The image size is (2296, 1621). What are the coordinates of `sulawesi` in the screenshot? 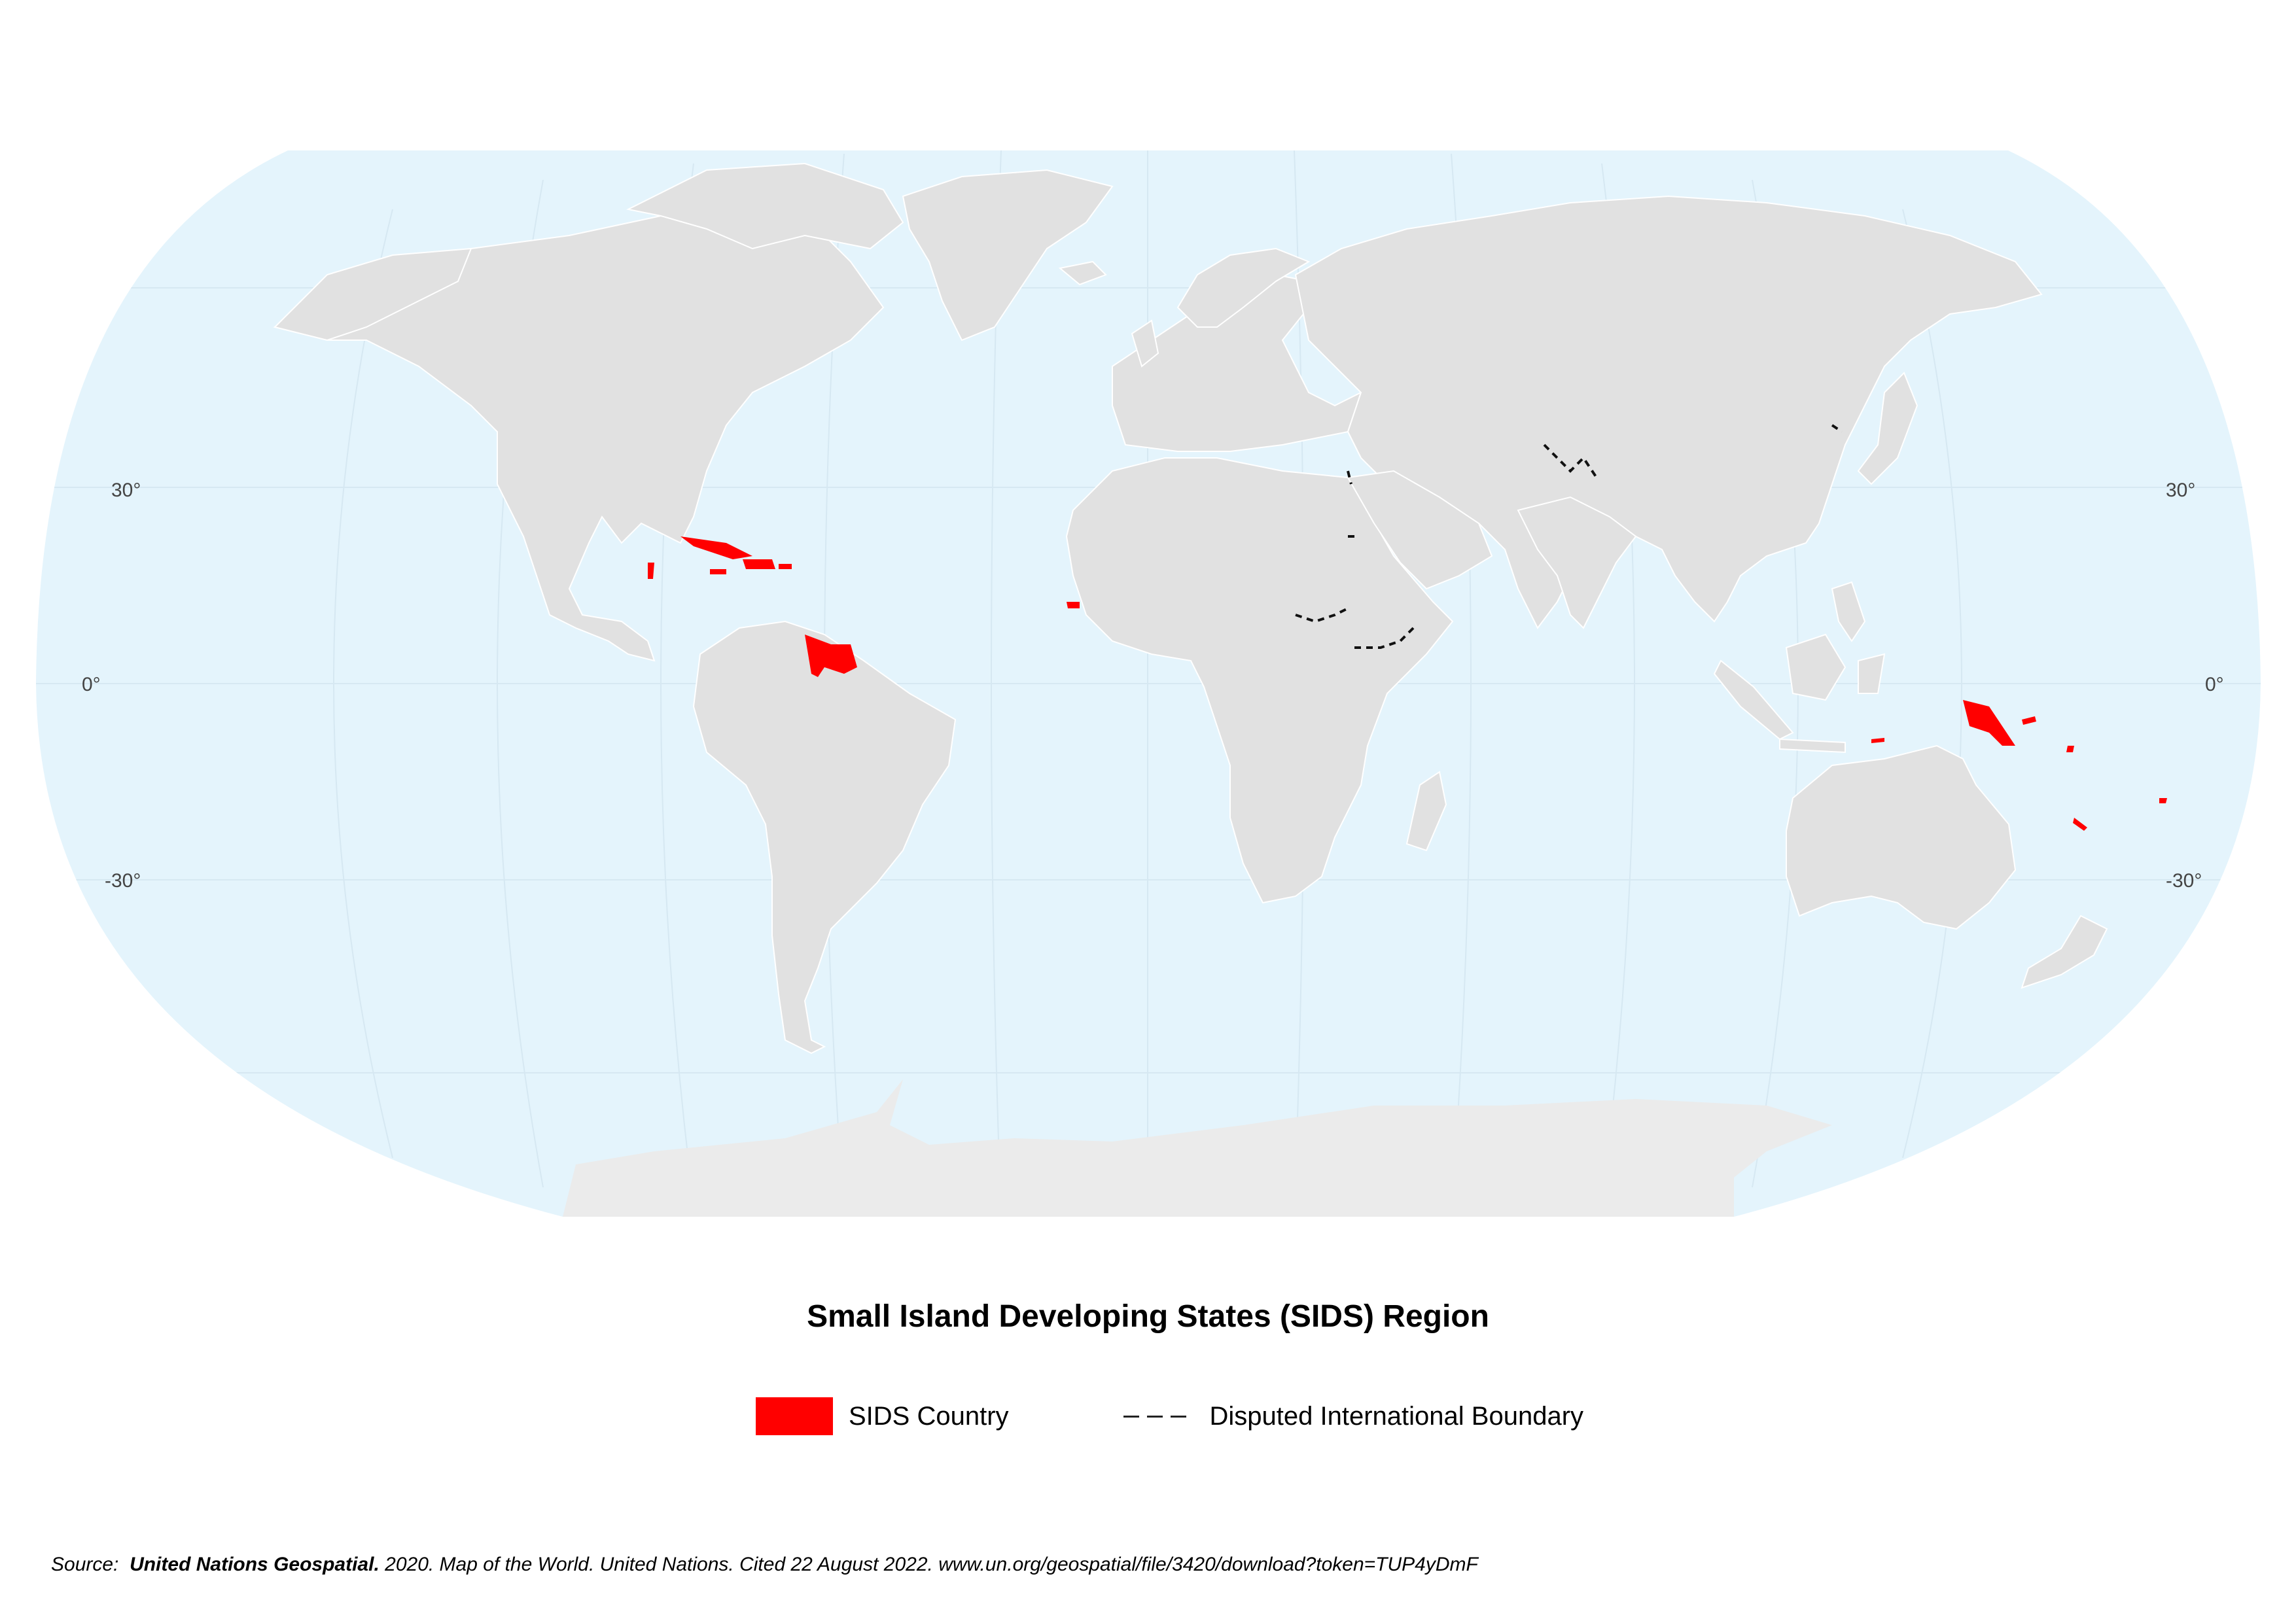 It's located at (1872, 673).